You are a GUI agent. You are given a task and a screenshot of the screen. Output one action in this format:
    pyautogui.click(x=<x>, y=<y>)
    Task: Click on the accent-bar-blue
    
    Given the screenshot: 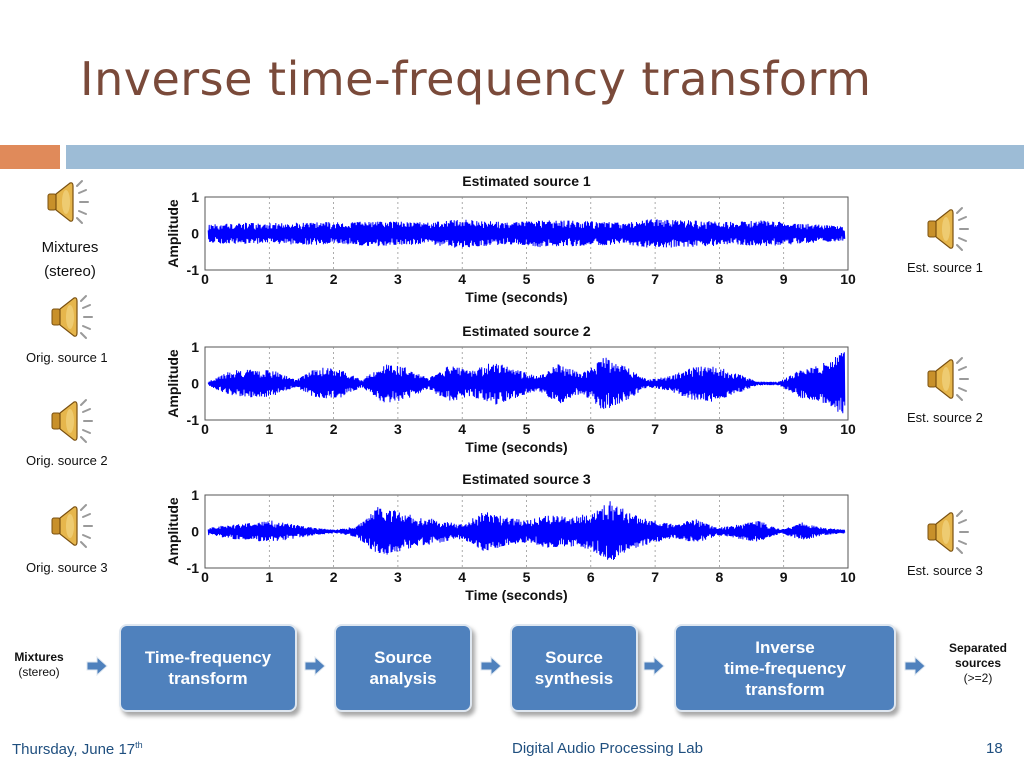 What is the action you would take?
    pyautogui.click(x=545, y=157)
    